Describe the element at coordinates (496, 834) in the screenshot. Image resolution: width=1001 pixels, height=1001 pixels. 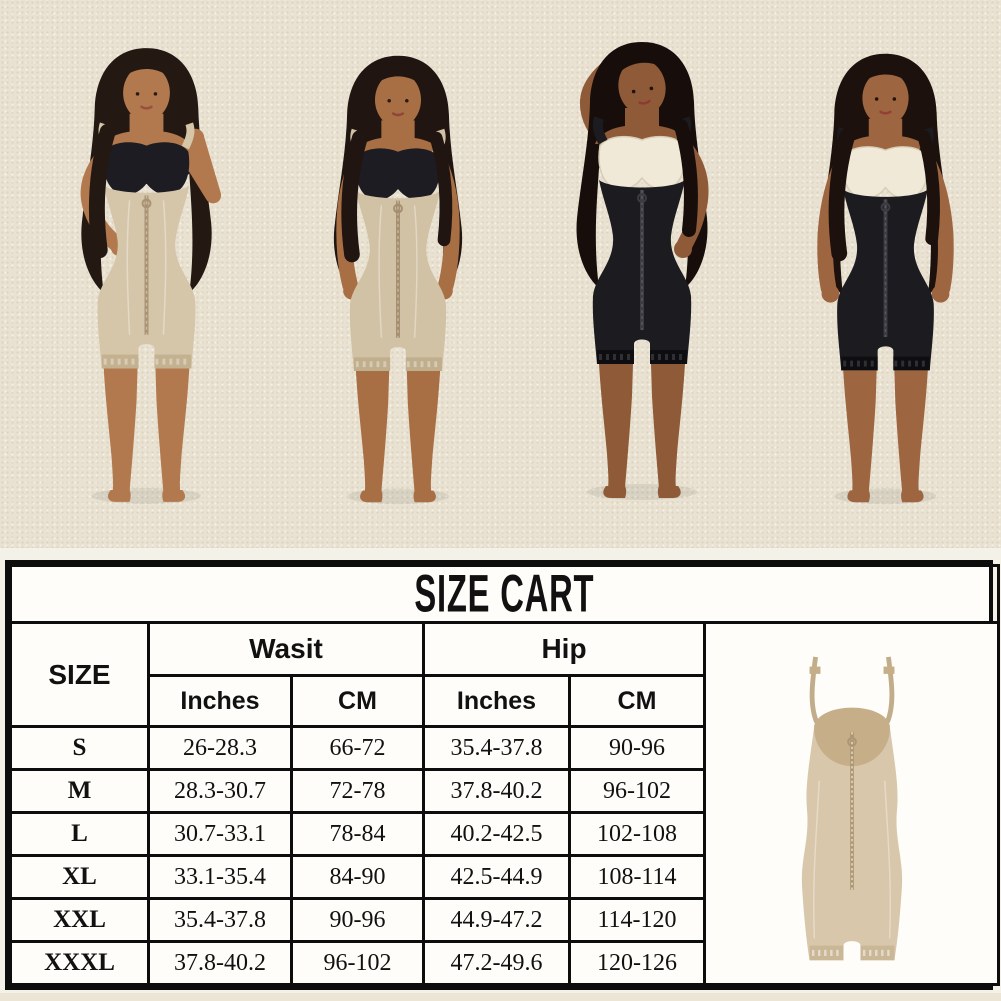
I see `cell-hip-inches: 40.2-42.5` at that location.